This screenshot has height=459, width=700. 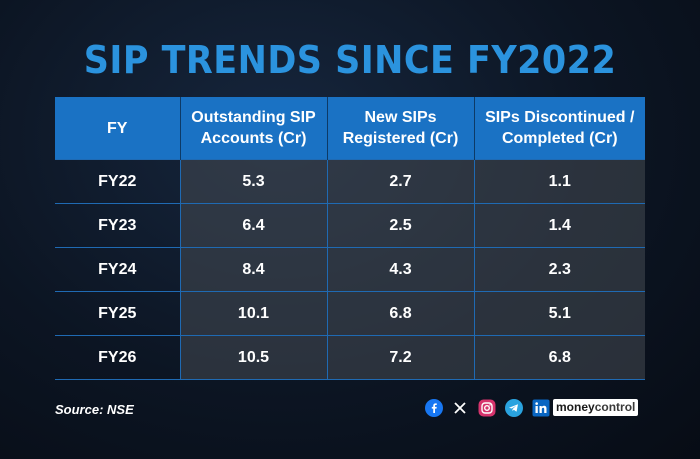 What do you see at coordinates (350, 60) in the screenshot?
I see `page-title: SIP TRENDS SINCE FY2022` at bounding box center [350, 60].